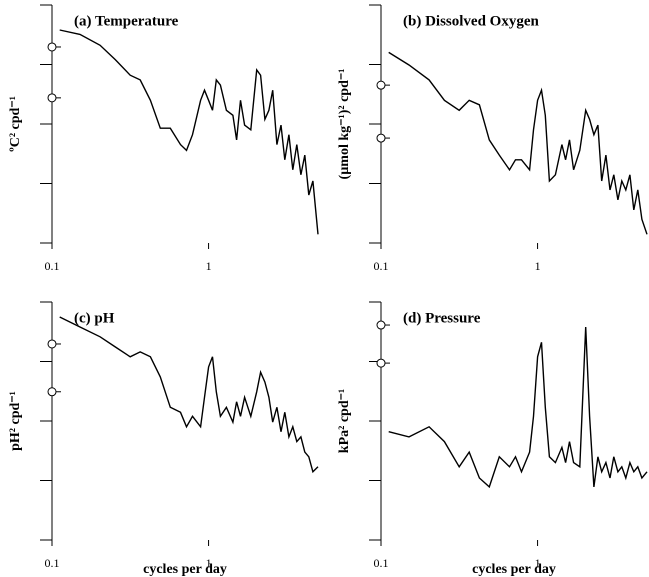 The height and width of the screenshot is (577, 649). Describe the element at coordinates (94, 318) in the screenshot. I see `panel-title: (c) pH` at that location.